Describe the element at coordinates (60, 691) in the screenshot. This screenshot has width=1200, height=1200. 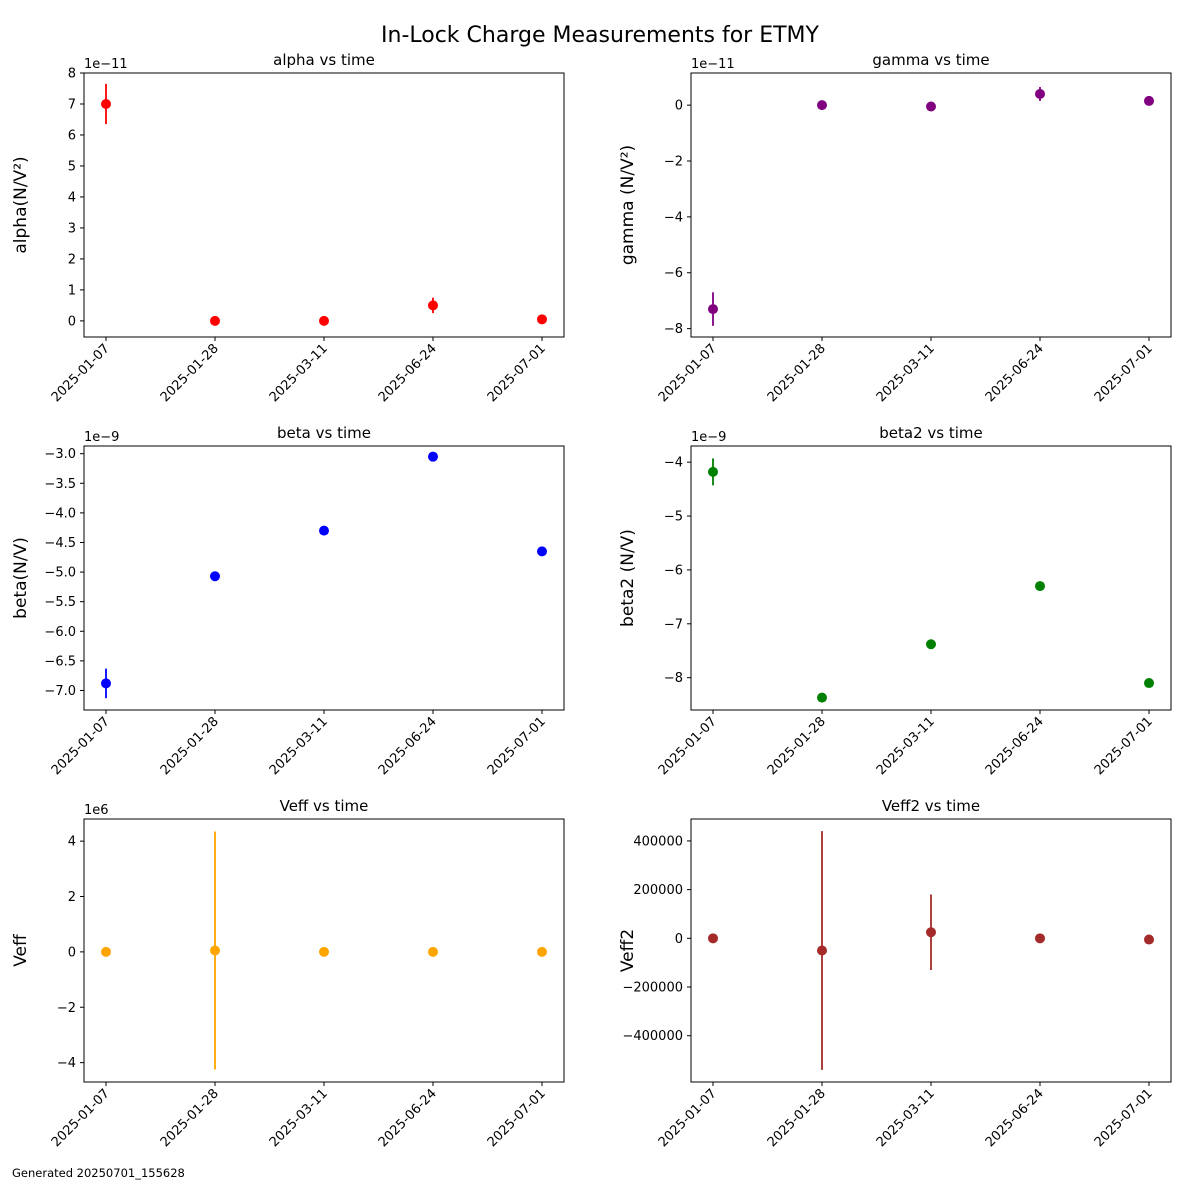
I see `y-tick-label: −7.0` at that location.